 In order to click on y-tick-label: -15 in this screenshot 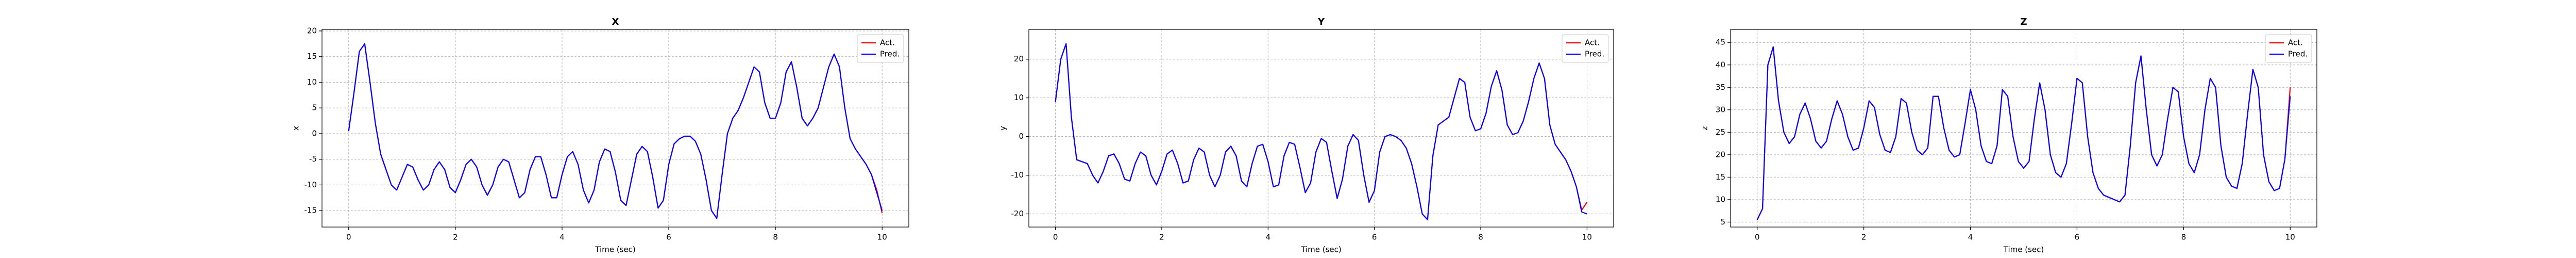, I will do `click(310, 210)`.